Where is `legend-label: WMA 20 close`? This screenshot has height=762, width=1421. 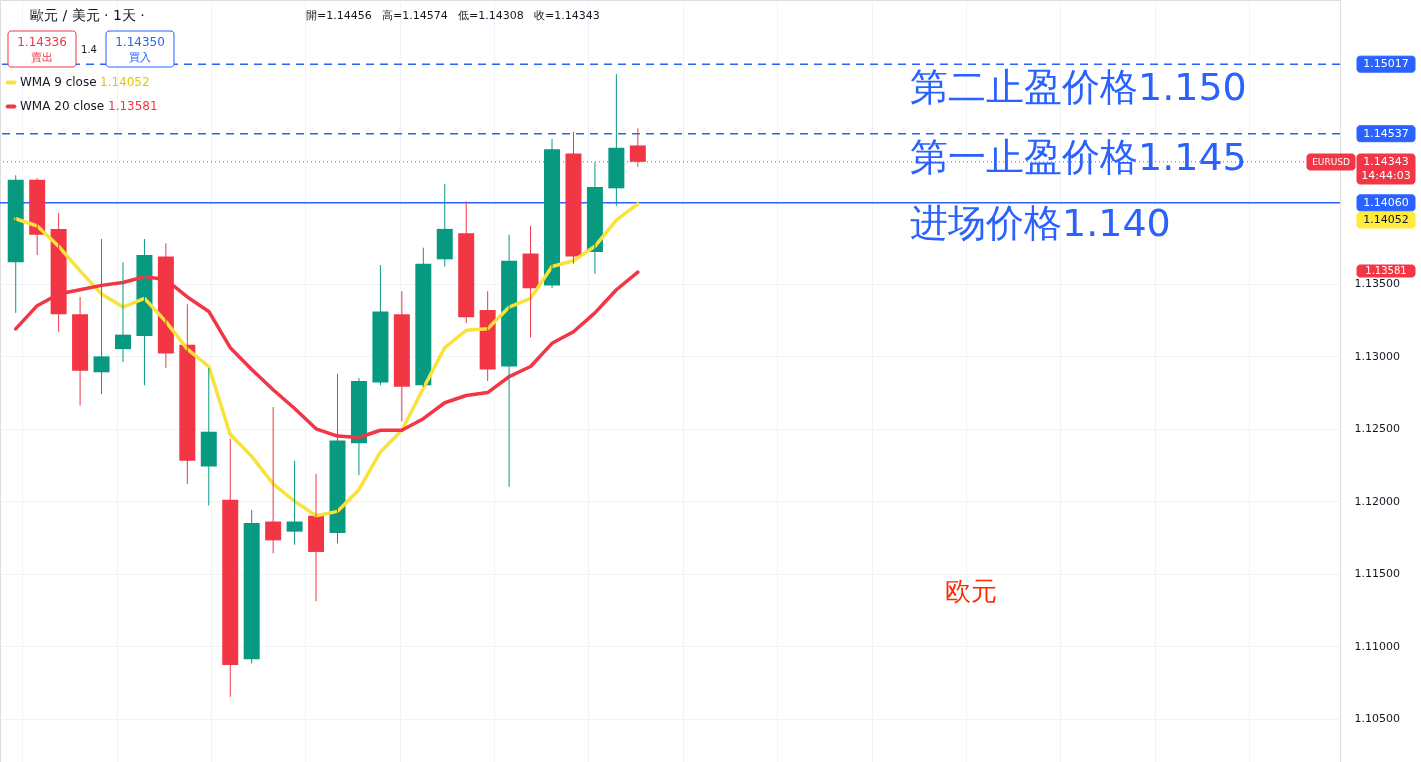 legend-label: WMA 20 close is located at coordinates (62, 106).